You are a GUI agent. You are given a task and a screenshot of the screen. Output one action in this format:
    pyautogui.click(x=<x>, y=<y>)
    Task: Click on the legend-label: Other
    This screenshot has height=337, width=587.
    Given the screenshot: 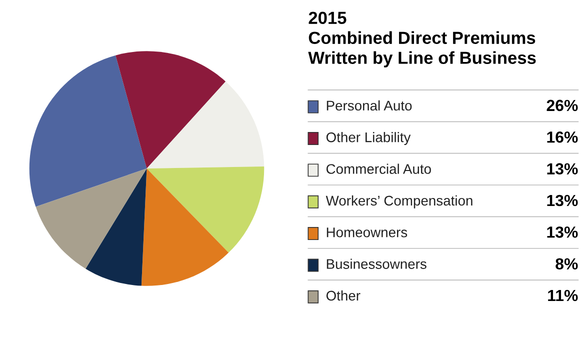 What is the action you would take?
    pyautogui.click(x=343, y=295)
    